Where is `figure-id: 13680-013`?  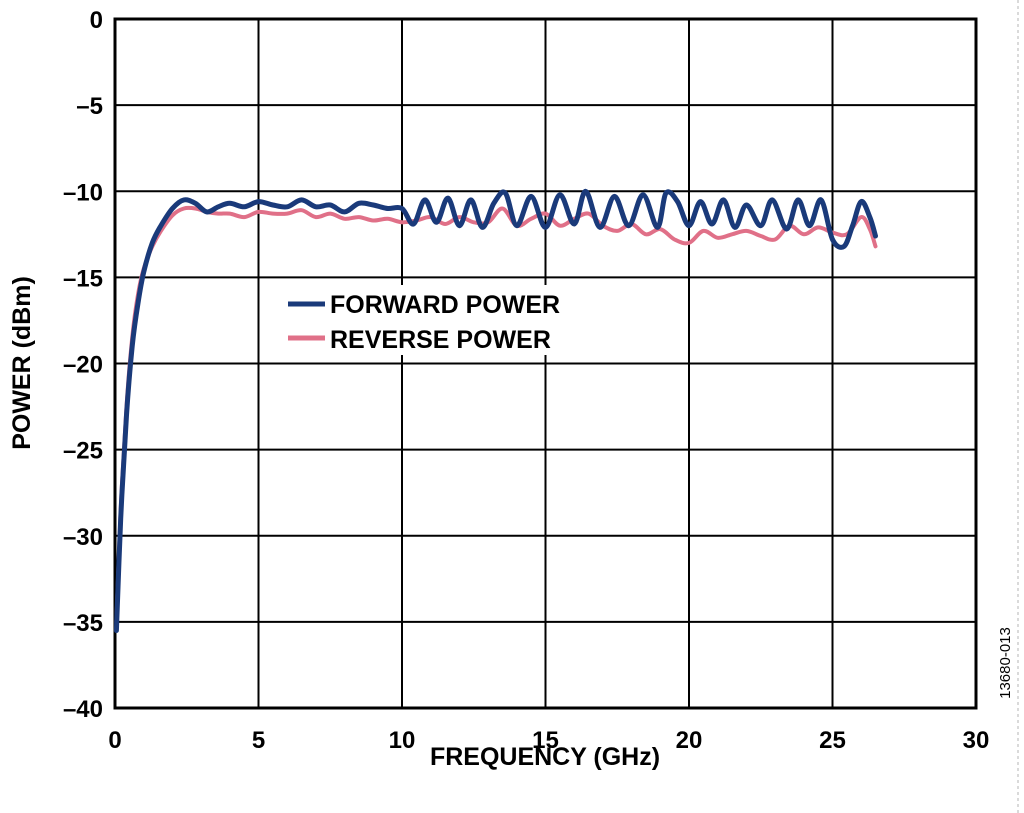 figure-id: 13680-013 is located at coordinates (1005, 663).